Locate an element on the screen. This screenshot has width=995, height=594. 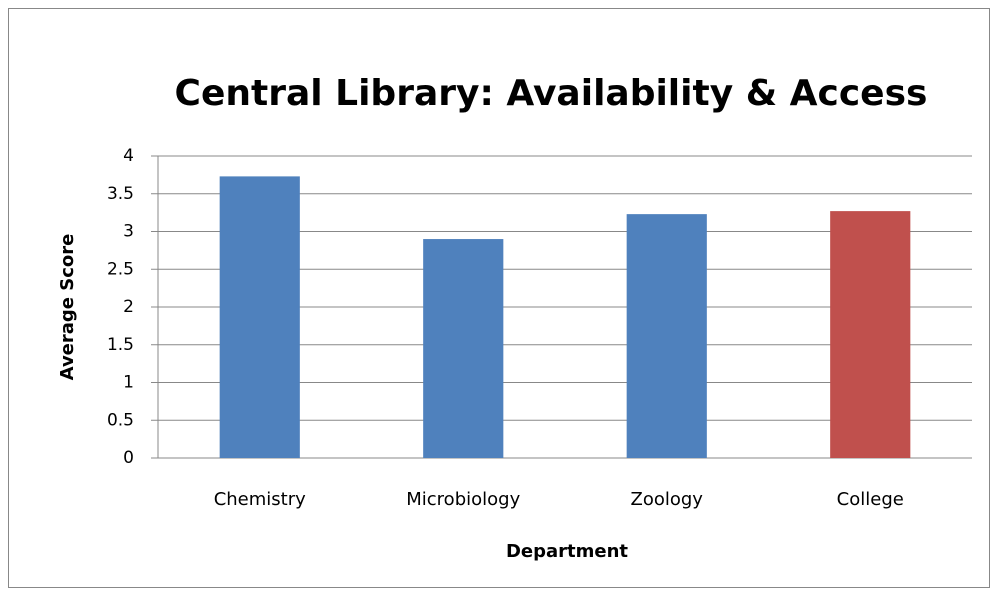
y-tick-label: 3.5 is located at coordinates (120, 194).